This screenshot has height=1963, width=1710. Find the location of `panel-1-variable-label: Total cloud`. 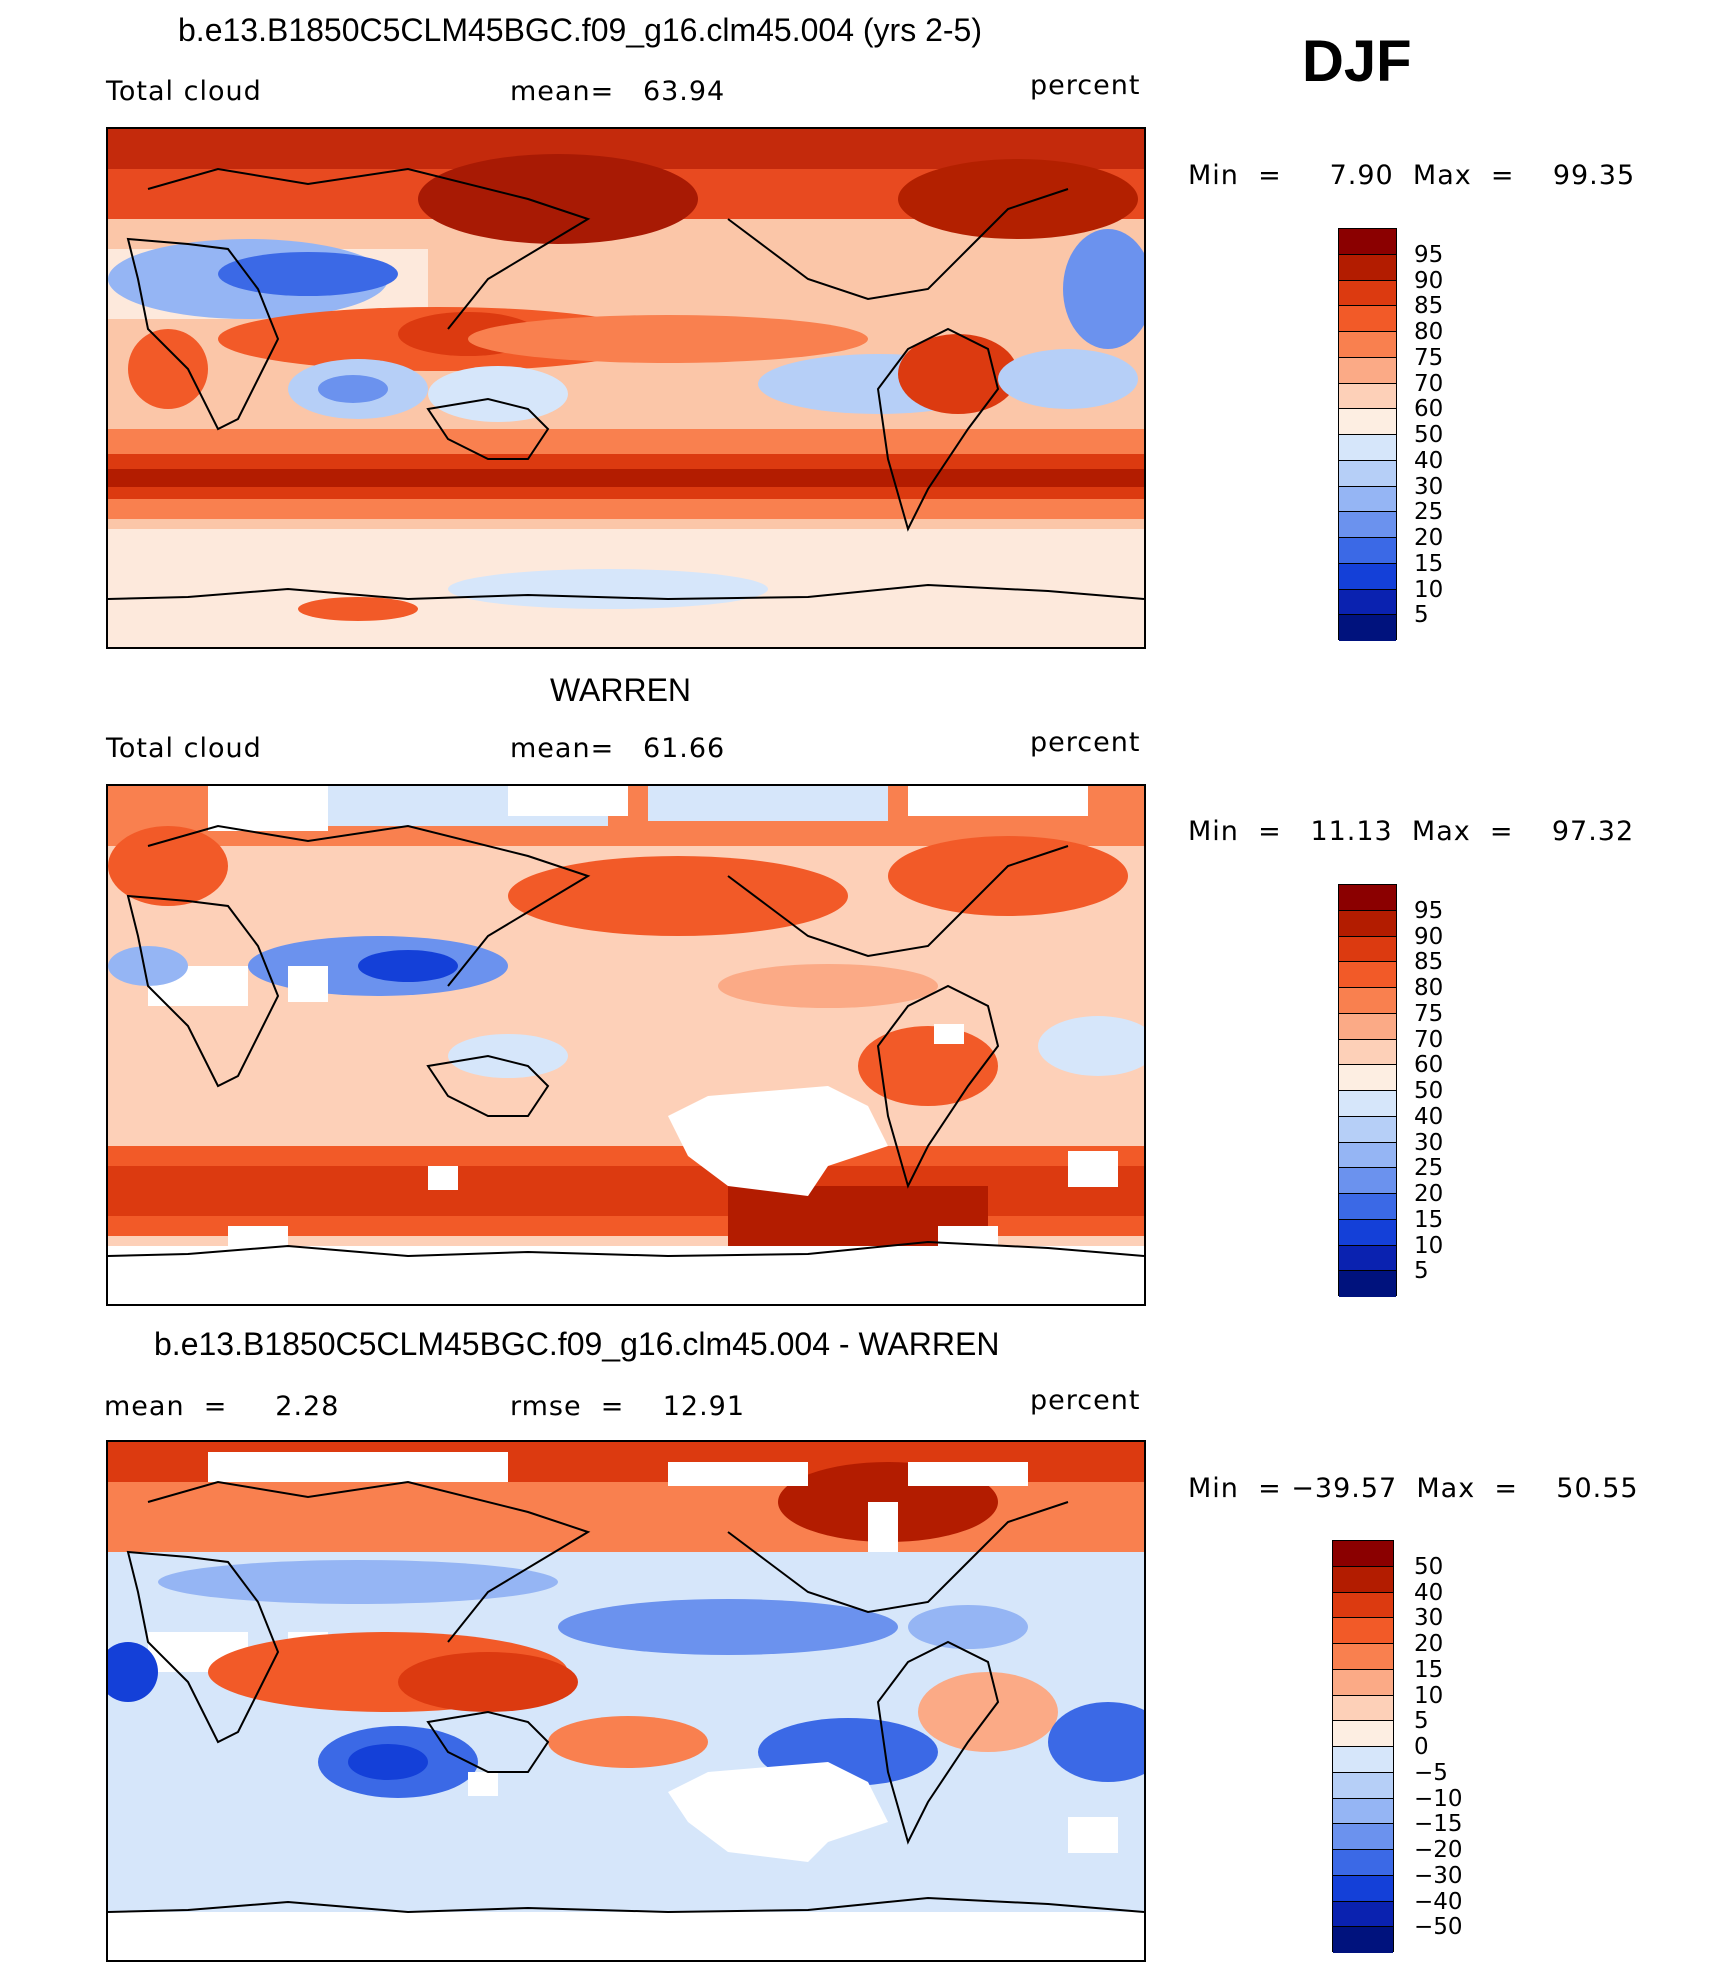

panel-1-variable-label: Total cloud is located at coordinates (184, 91).